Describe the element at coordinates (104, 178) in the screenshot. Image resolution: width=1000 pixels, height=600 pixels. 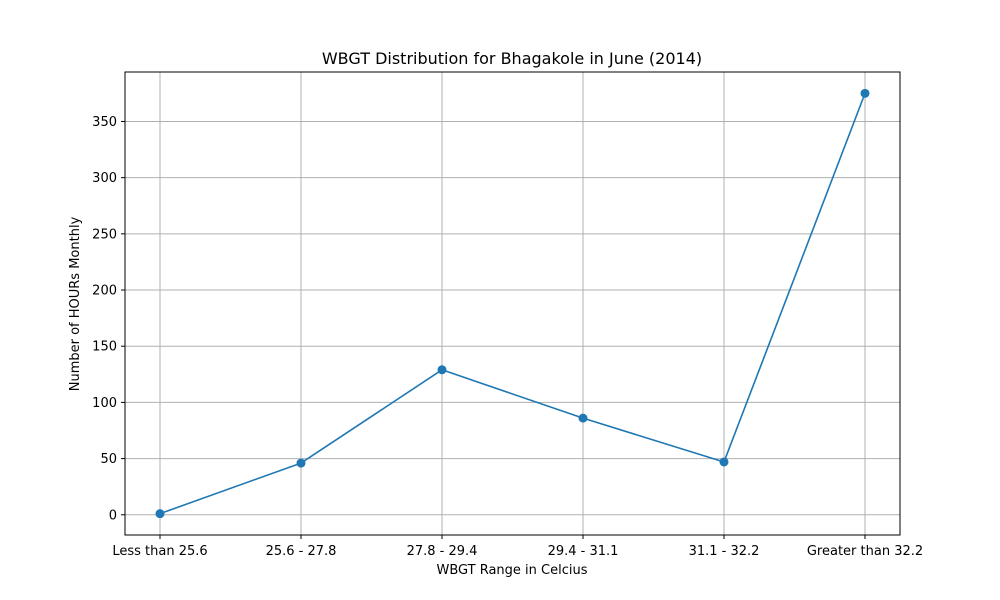
I see `y-tick-label: 300` at that location.